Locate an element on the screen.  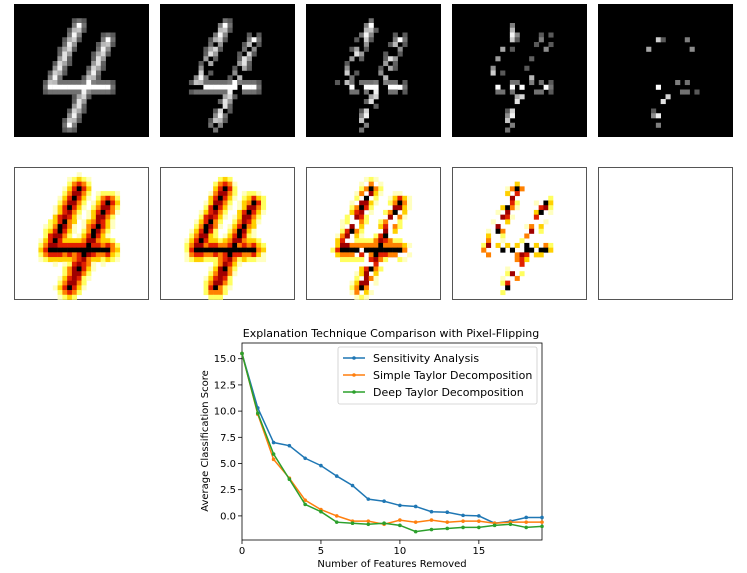
y-axis-label: Average Classification Score is located at coordinates (205, 441).